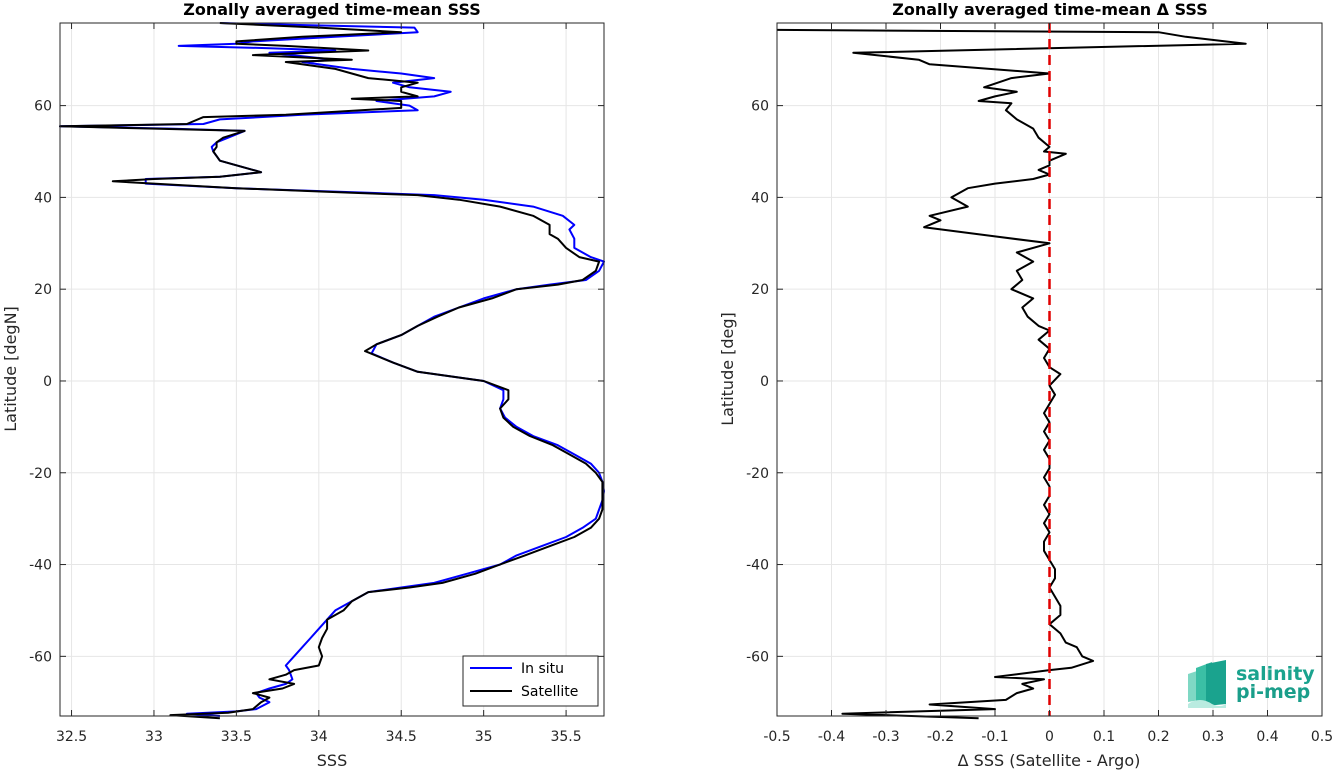 The height and width of the screenshot is (770, 1336). What do you see at coordinates (542, 669) in the screenshot?
I see `legend-label-in-situ: In situ` at bounding box center [542, 669].